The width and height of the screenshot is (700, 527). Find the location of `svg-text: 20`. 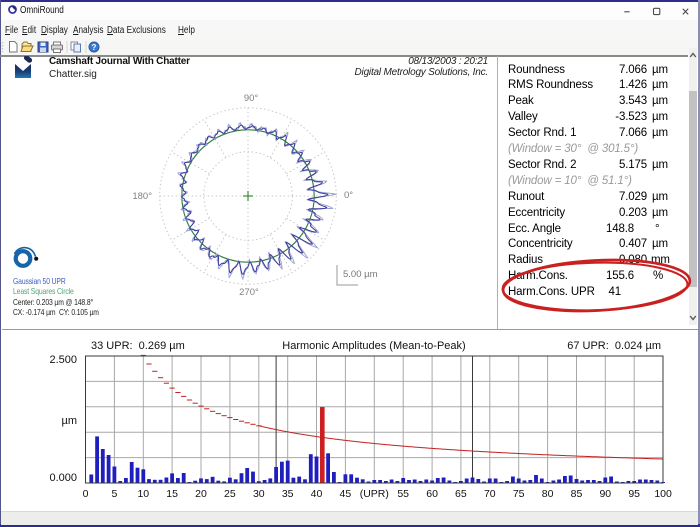

svg-text: 20 is located at coordinates (201, 494).